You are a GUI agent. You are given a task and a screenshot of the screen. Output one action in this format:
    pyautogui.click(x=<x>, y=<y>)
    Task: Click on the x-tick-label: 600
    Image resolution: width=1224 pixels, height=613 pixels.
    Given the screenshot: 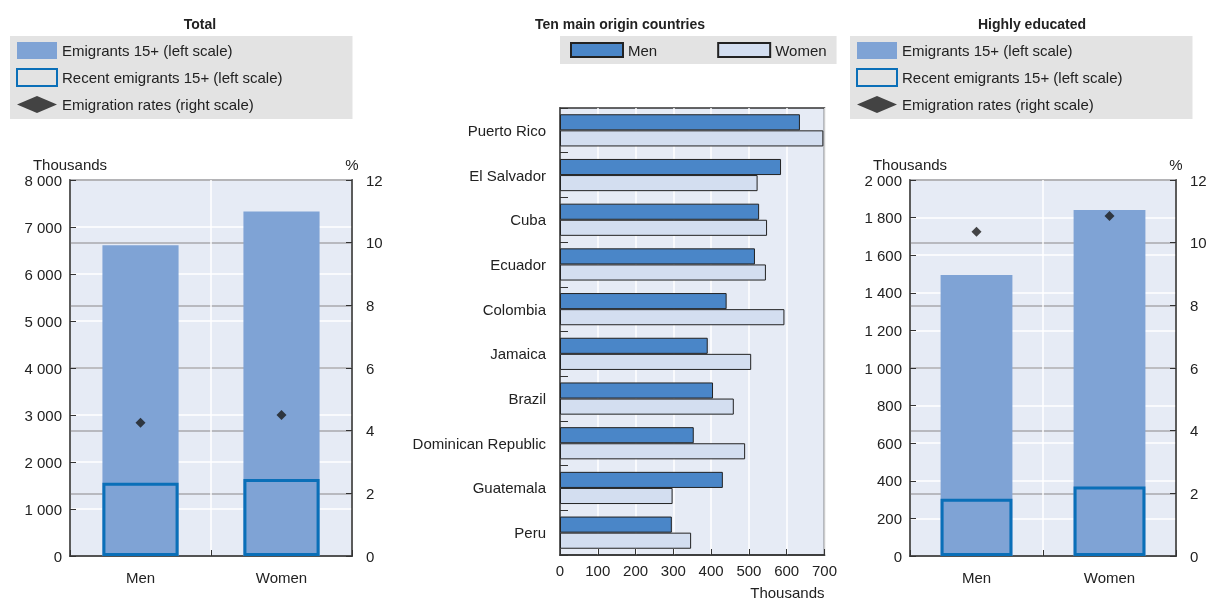 What is the action you would take?
    pyautogui.click(x=787, y=570)
    